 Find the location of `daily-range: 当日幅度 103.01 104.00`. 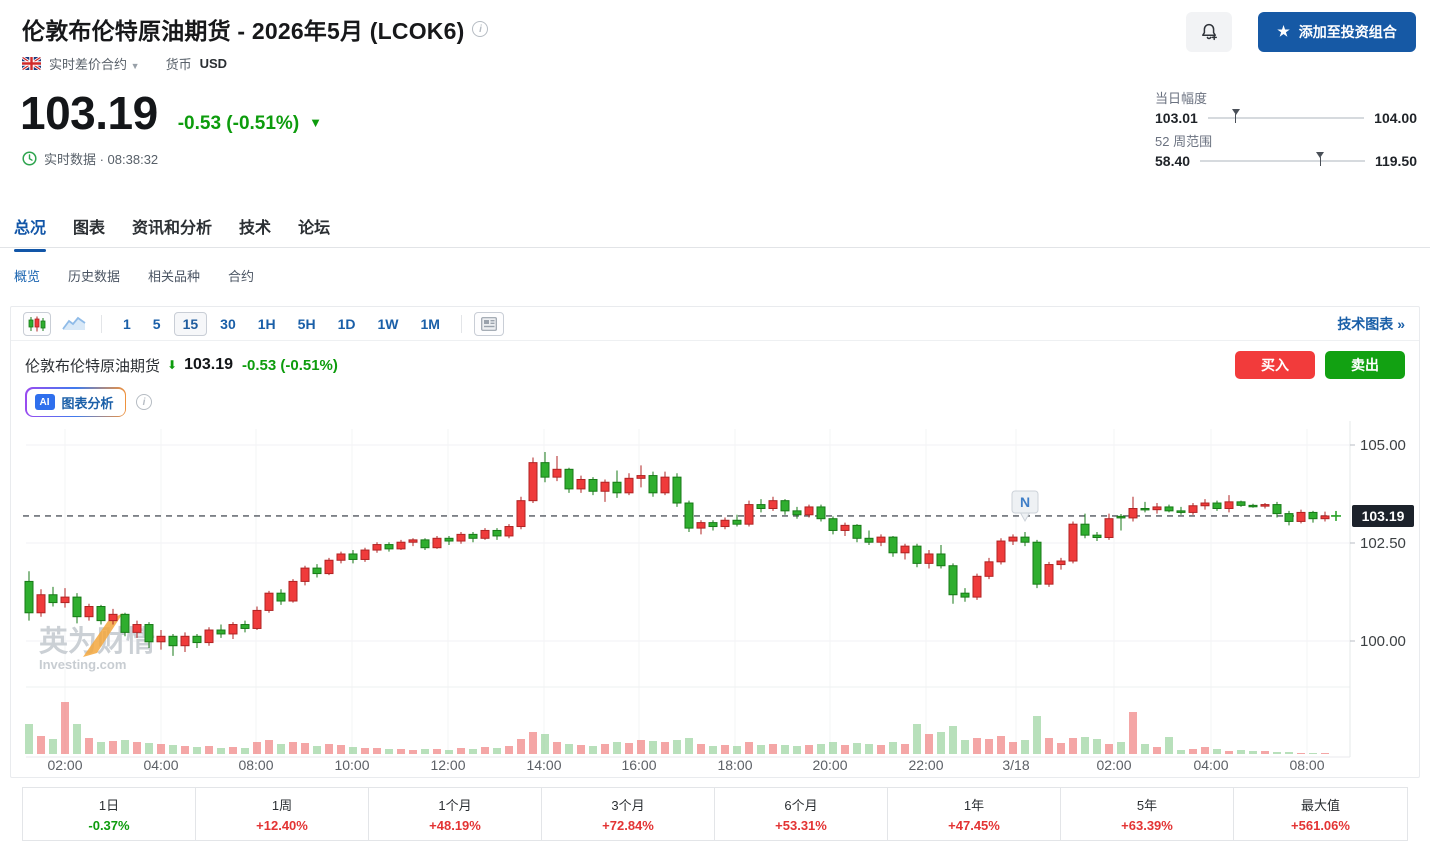

daily-range: 当日幅度 103.01 104.00 is located at coordinates (1286, 107).